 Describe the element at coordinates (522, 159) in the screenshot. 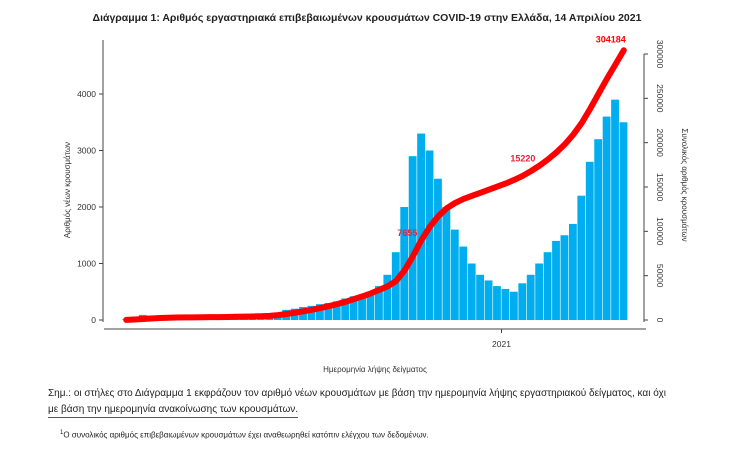

I see `annotation-label: 15220` at that location.